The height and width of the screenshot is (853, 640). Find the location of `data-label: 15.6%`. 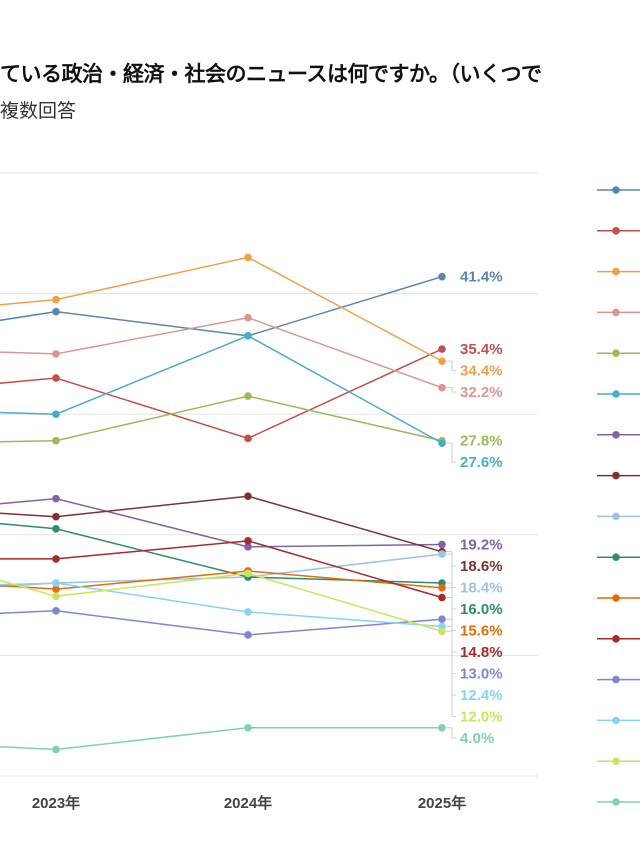

data-label: 15.6% is located at coordinates (481, 630).